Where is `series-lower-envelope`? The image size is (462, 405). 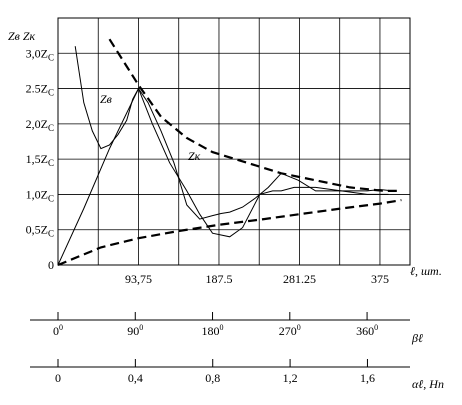 series-lower-envelope is located at coordinates (229, 233).